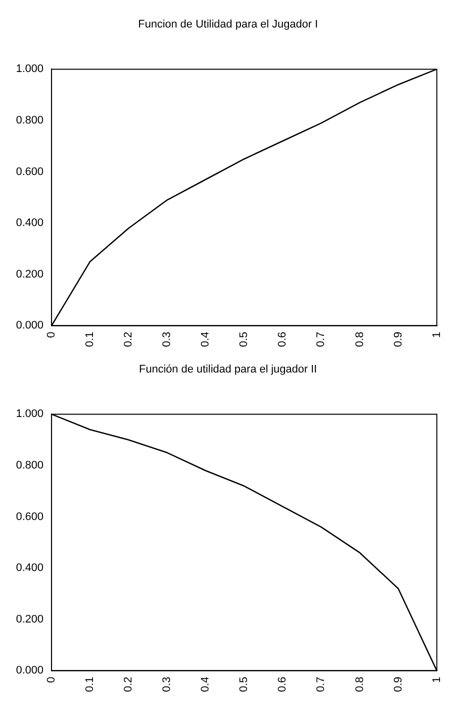  What do you see at coordinates (228, 370) in the screenshot?
I see `chart-title: Función de utilidad para el jugador II` at bounding box center [228, 370].